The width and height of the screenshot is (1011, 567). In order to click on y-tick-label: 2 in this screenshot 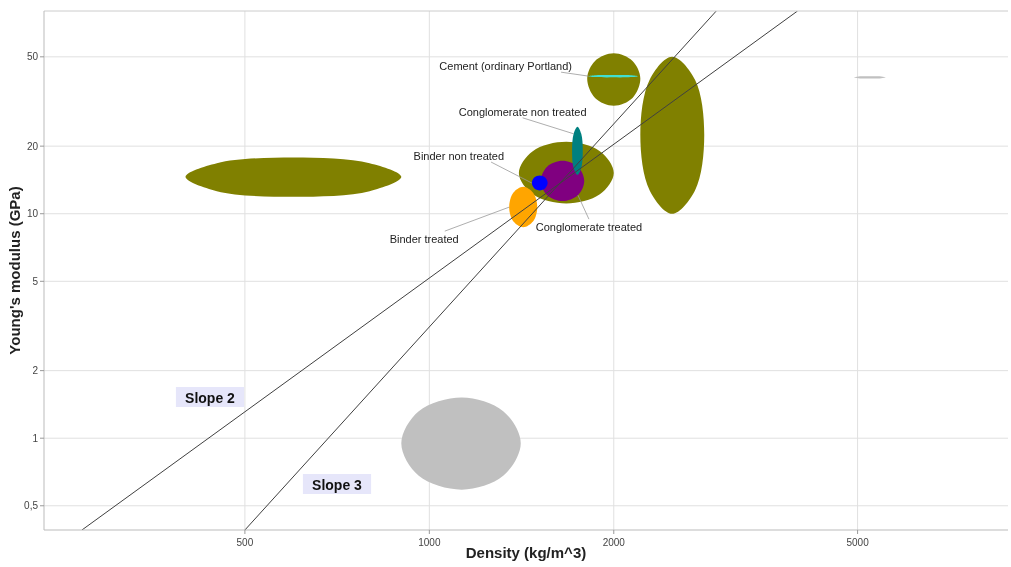, I will do `click(35, 371)`.